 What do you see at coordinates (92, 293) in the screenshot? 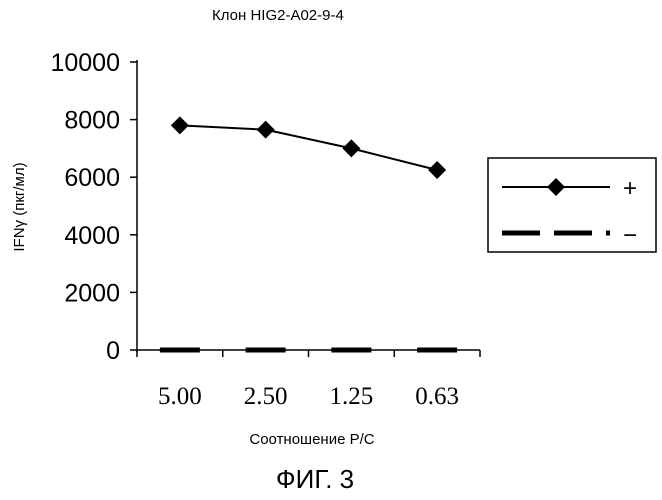
I see `y-tick-label: 2000` at bounding box center [92, 293].